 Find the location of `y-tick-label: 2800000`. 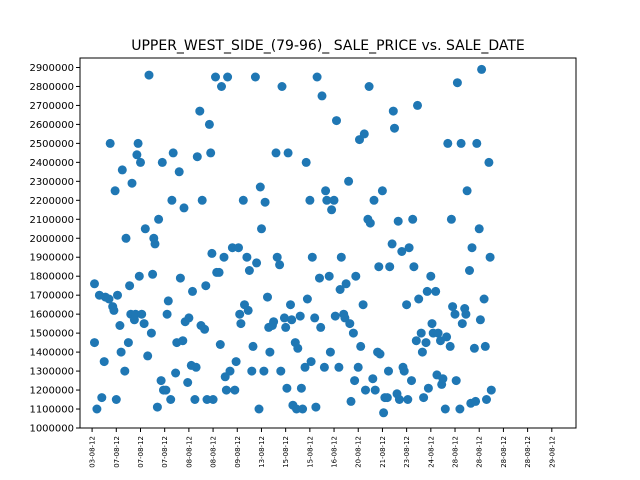

y-tick-label: 2800000 is located at coordinates (51, 87).